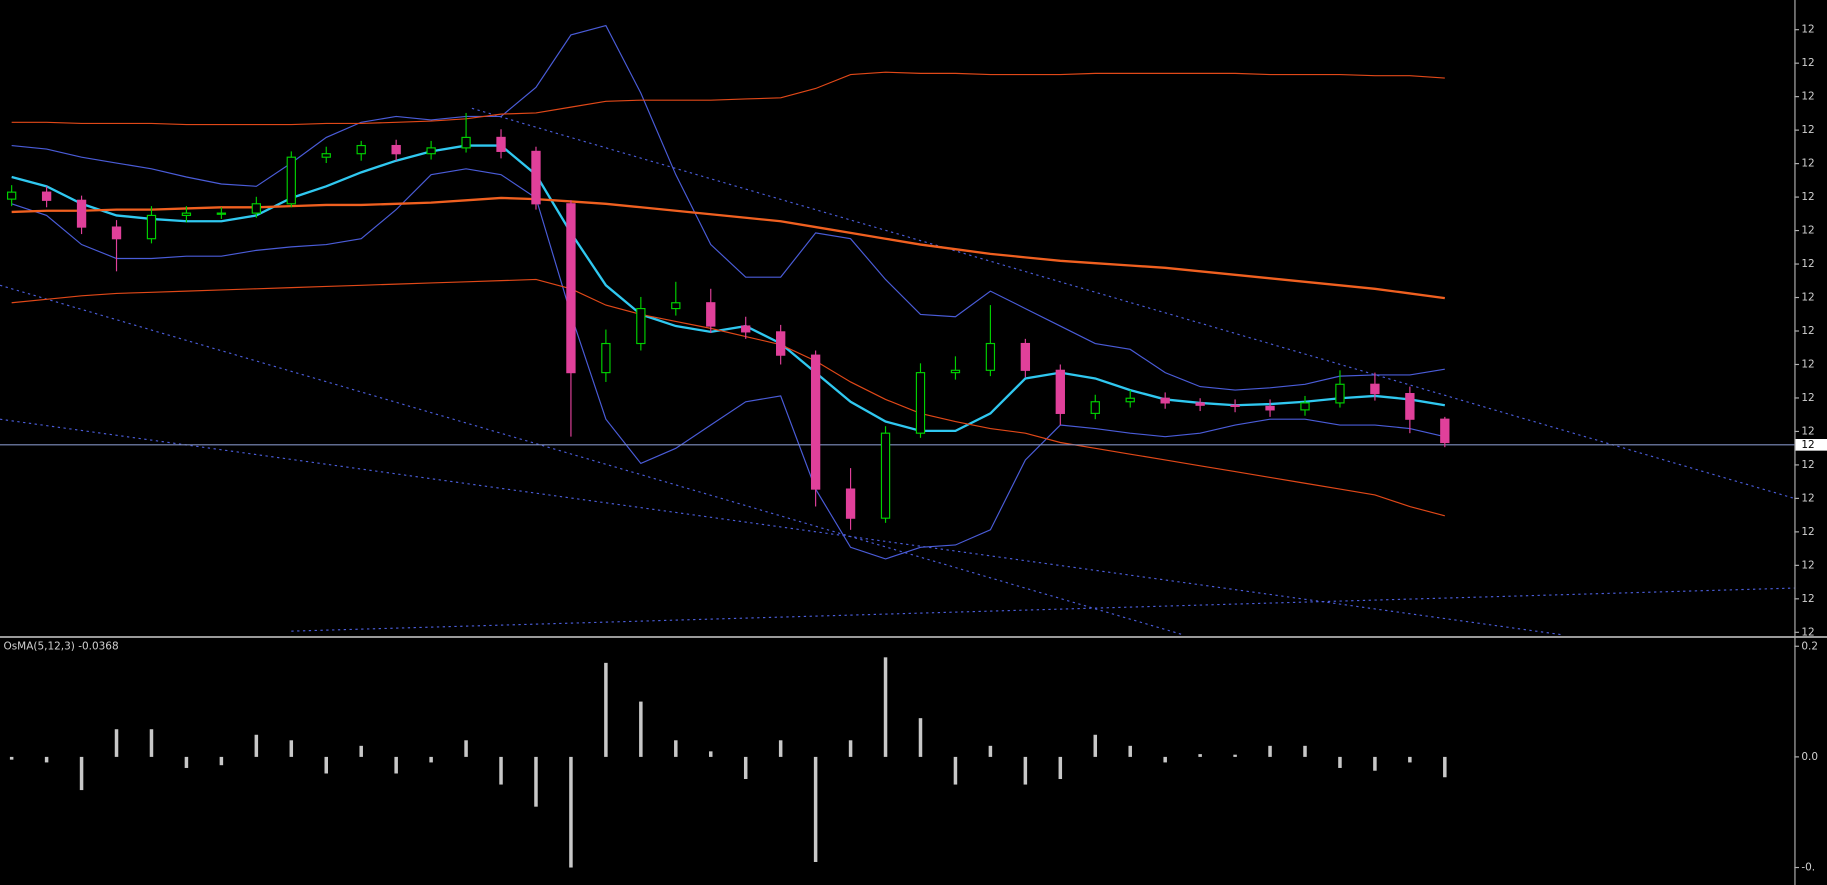  Describe the element at coordinates (60, 646) in the screenshot. I see `indicator-title: OsMA(5,12,3) -0.0368` at that location.